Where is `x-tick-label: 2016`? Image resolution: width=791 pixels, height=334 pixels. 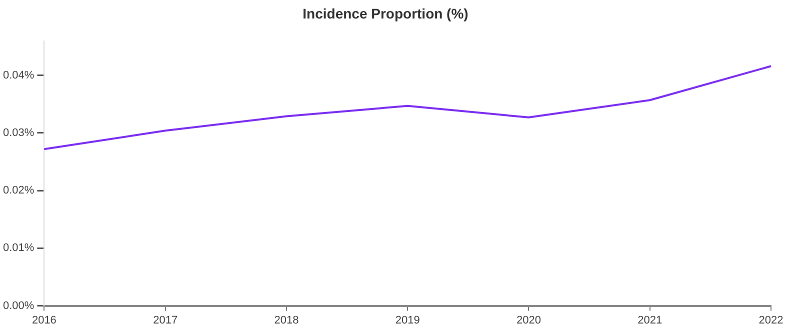 x-tick-label: 2016 is located at coordinates (44, 320).